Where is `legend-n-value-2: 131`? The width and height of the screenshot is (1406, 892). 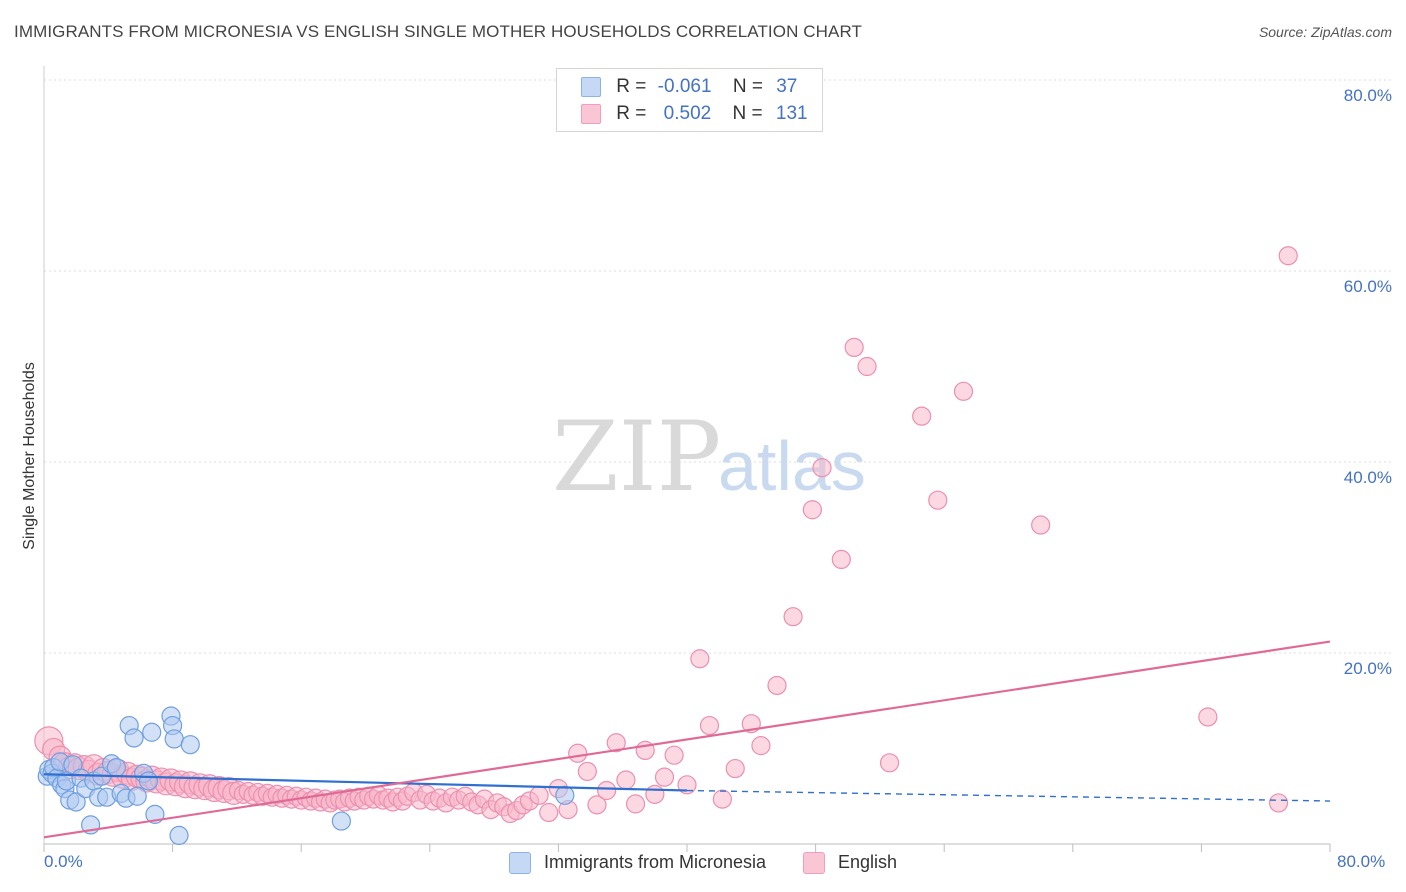 legend-n-value-2: 131 is located at coordinates (791, 113).